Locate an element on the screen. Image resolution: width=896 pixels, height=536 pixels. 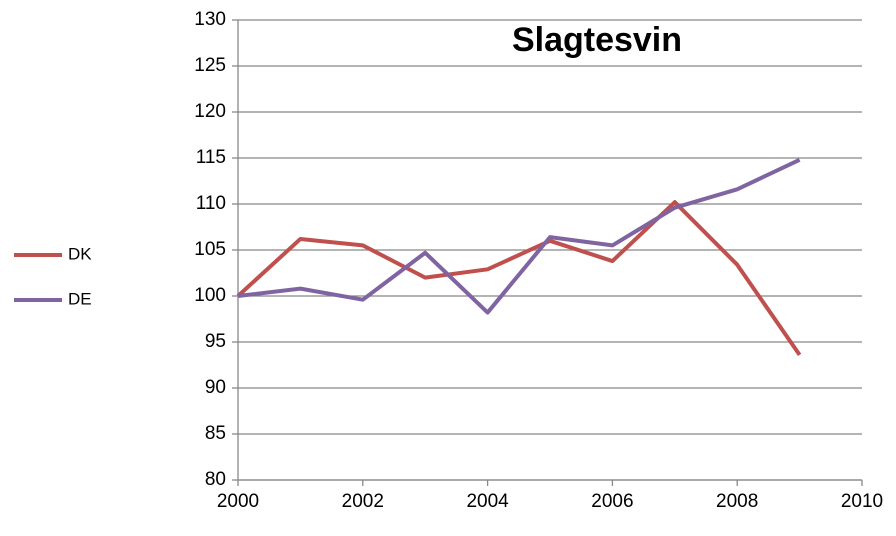
chart-title: Slagtesvin is located at coordinates (597, 40).